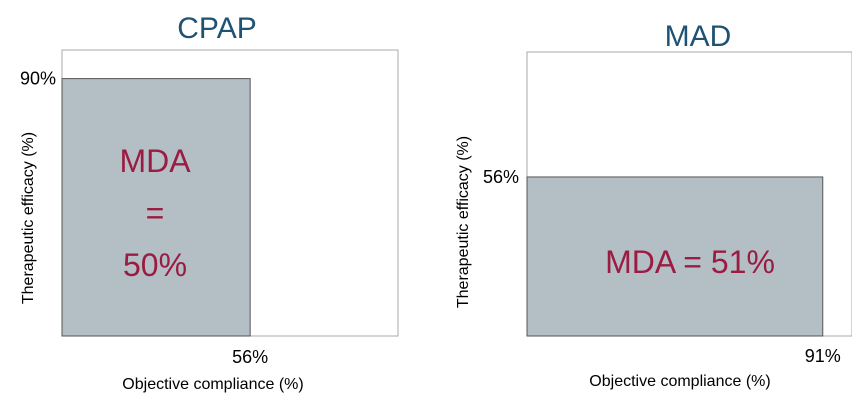 Image resolution: width=852 pixels, height=394 pixels. What do you see at coordinates (250, 357) in the screenshot?
I see `x-tick-label: 56%` at bounding box center [250, 357].